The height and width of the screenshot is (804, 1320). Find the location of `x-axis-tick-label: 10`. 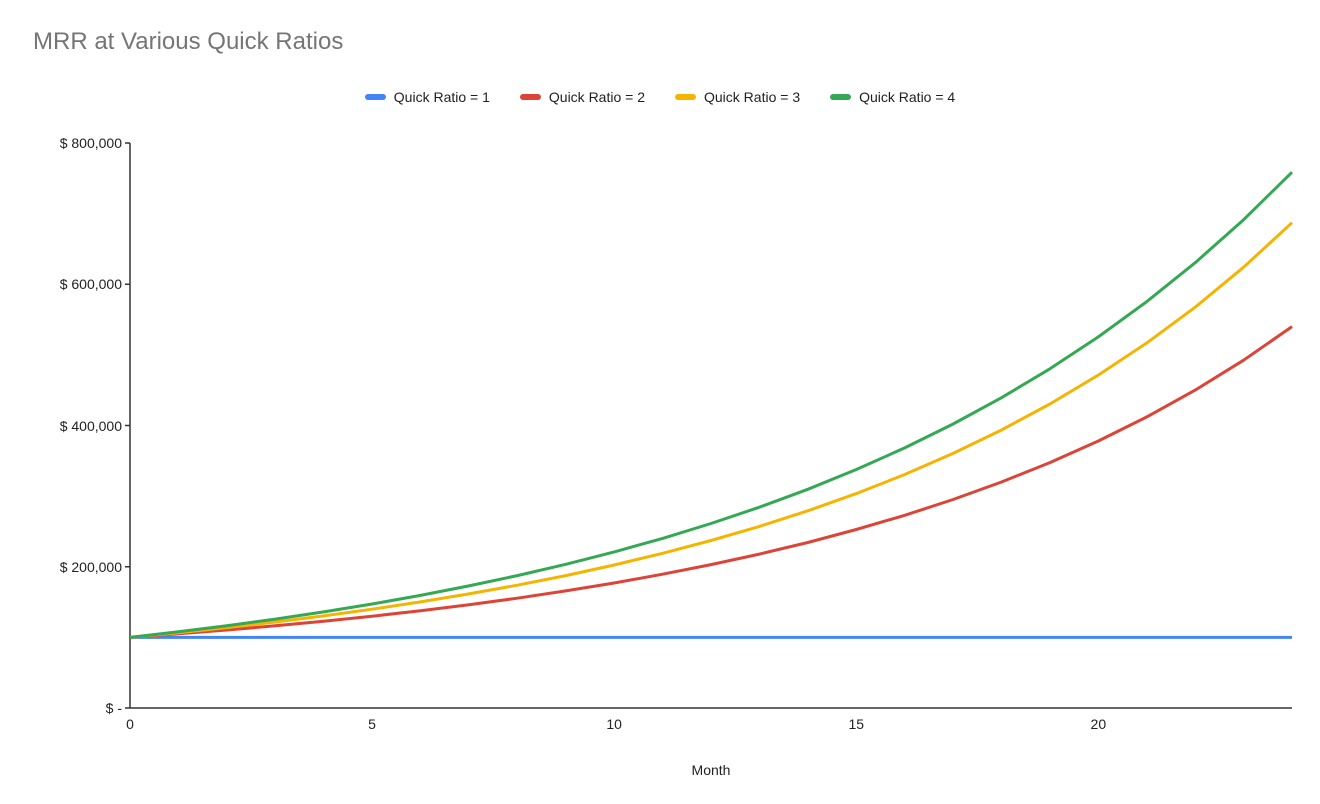

x-axis-tick-label: 10 is located at coordinates (614, 724).